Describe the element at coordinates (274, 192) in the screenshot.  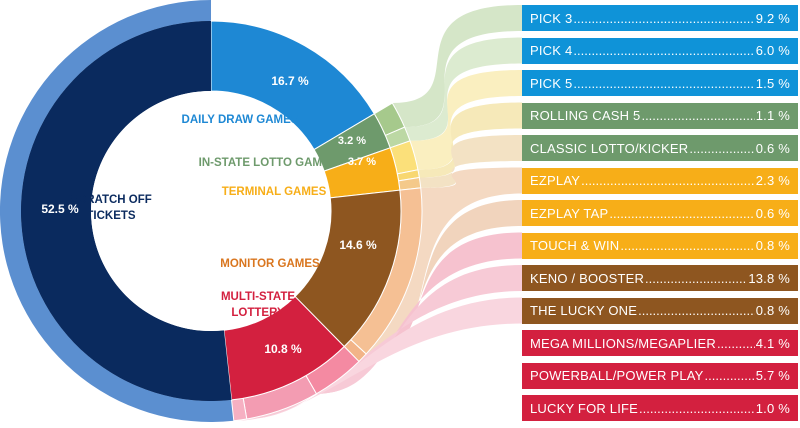
I see `label-terminal-games: TERMINAL GAMES` at that location.